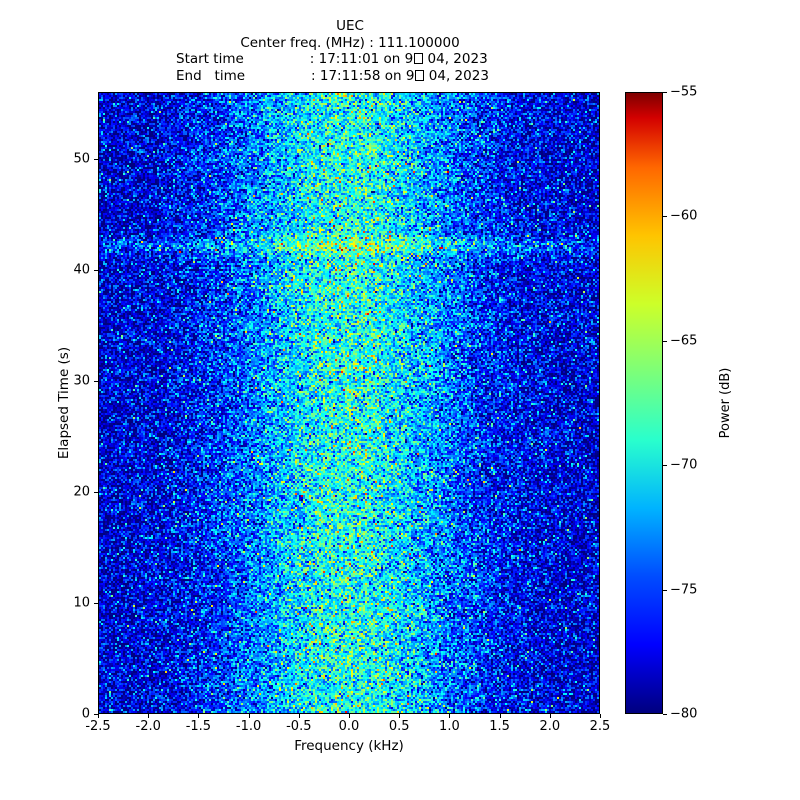 This screenshot has width=800, height=800. What do you see at coordinates (684, 590) in the screenshot?
I see `colorbar-tick-label: −75` at bounding box center [684, 590].